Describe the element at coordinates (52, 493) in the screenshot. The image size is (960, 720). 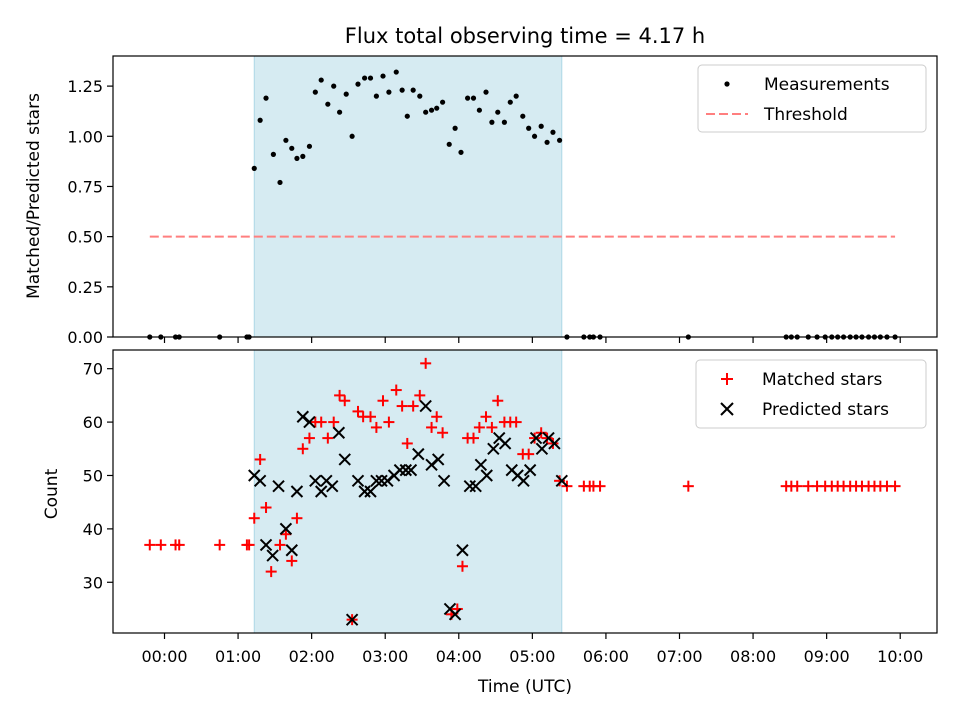
I see `bottom-y-axis-label: Count` at that location.